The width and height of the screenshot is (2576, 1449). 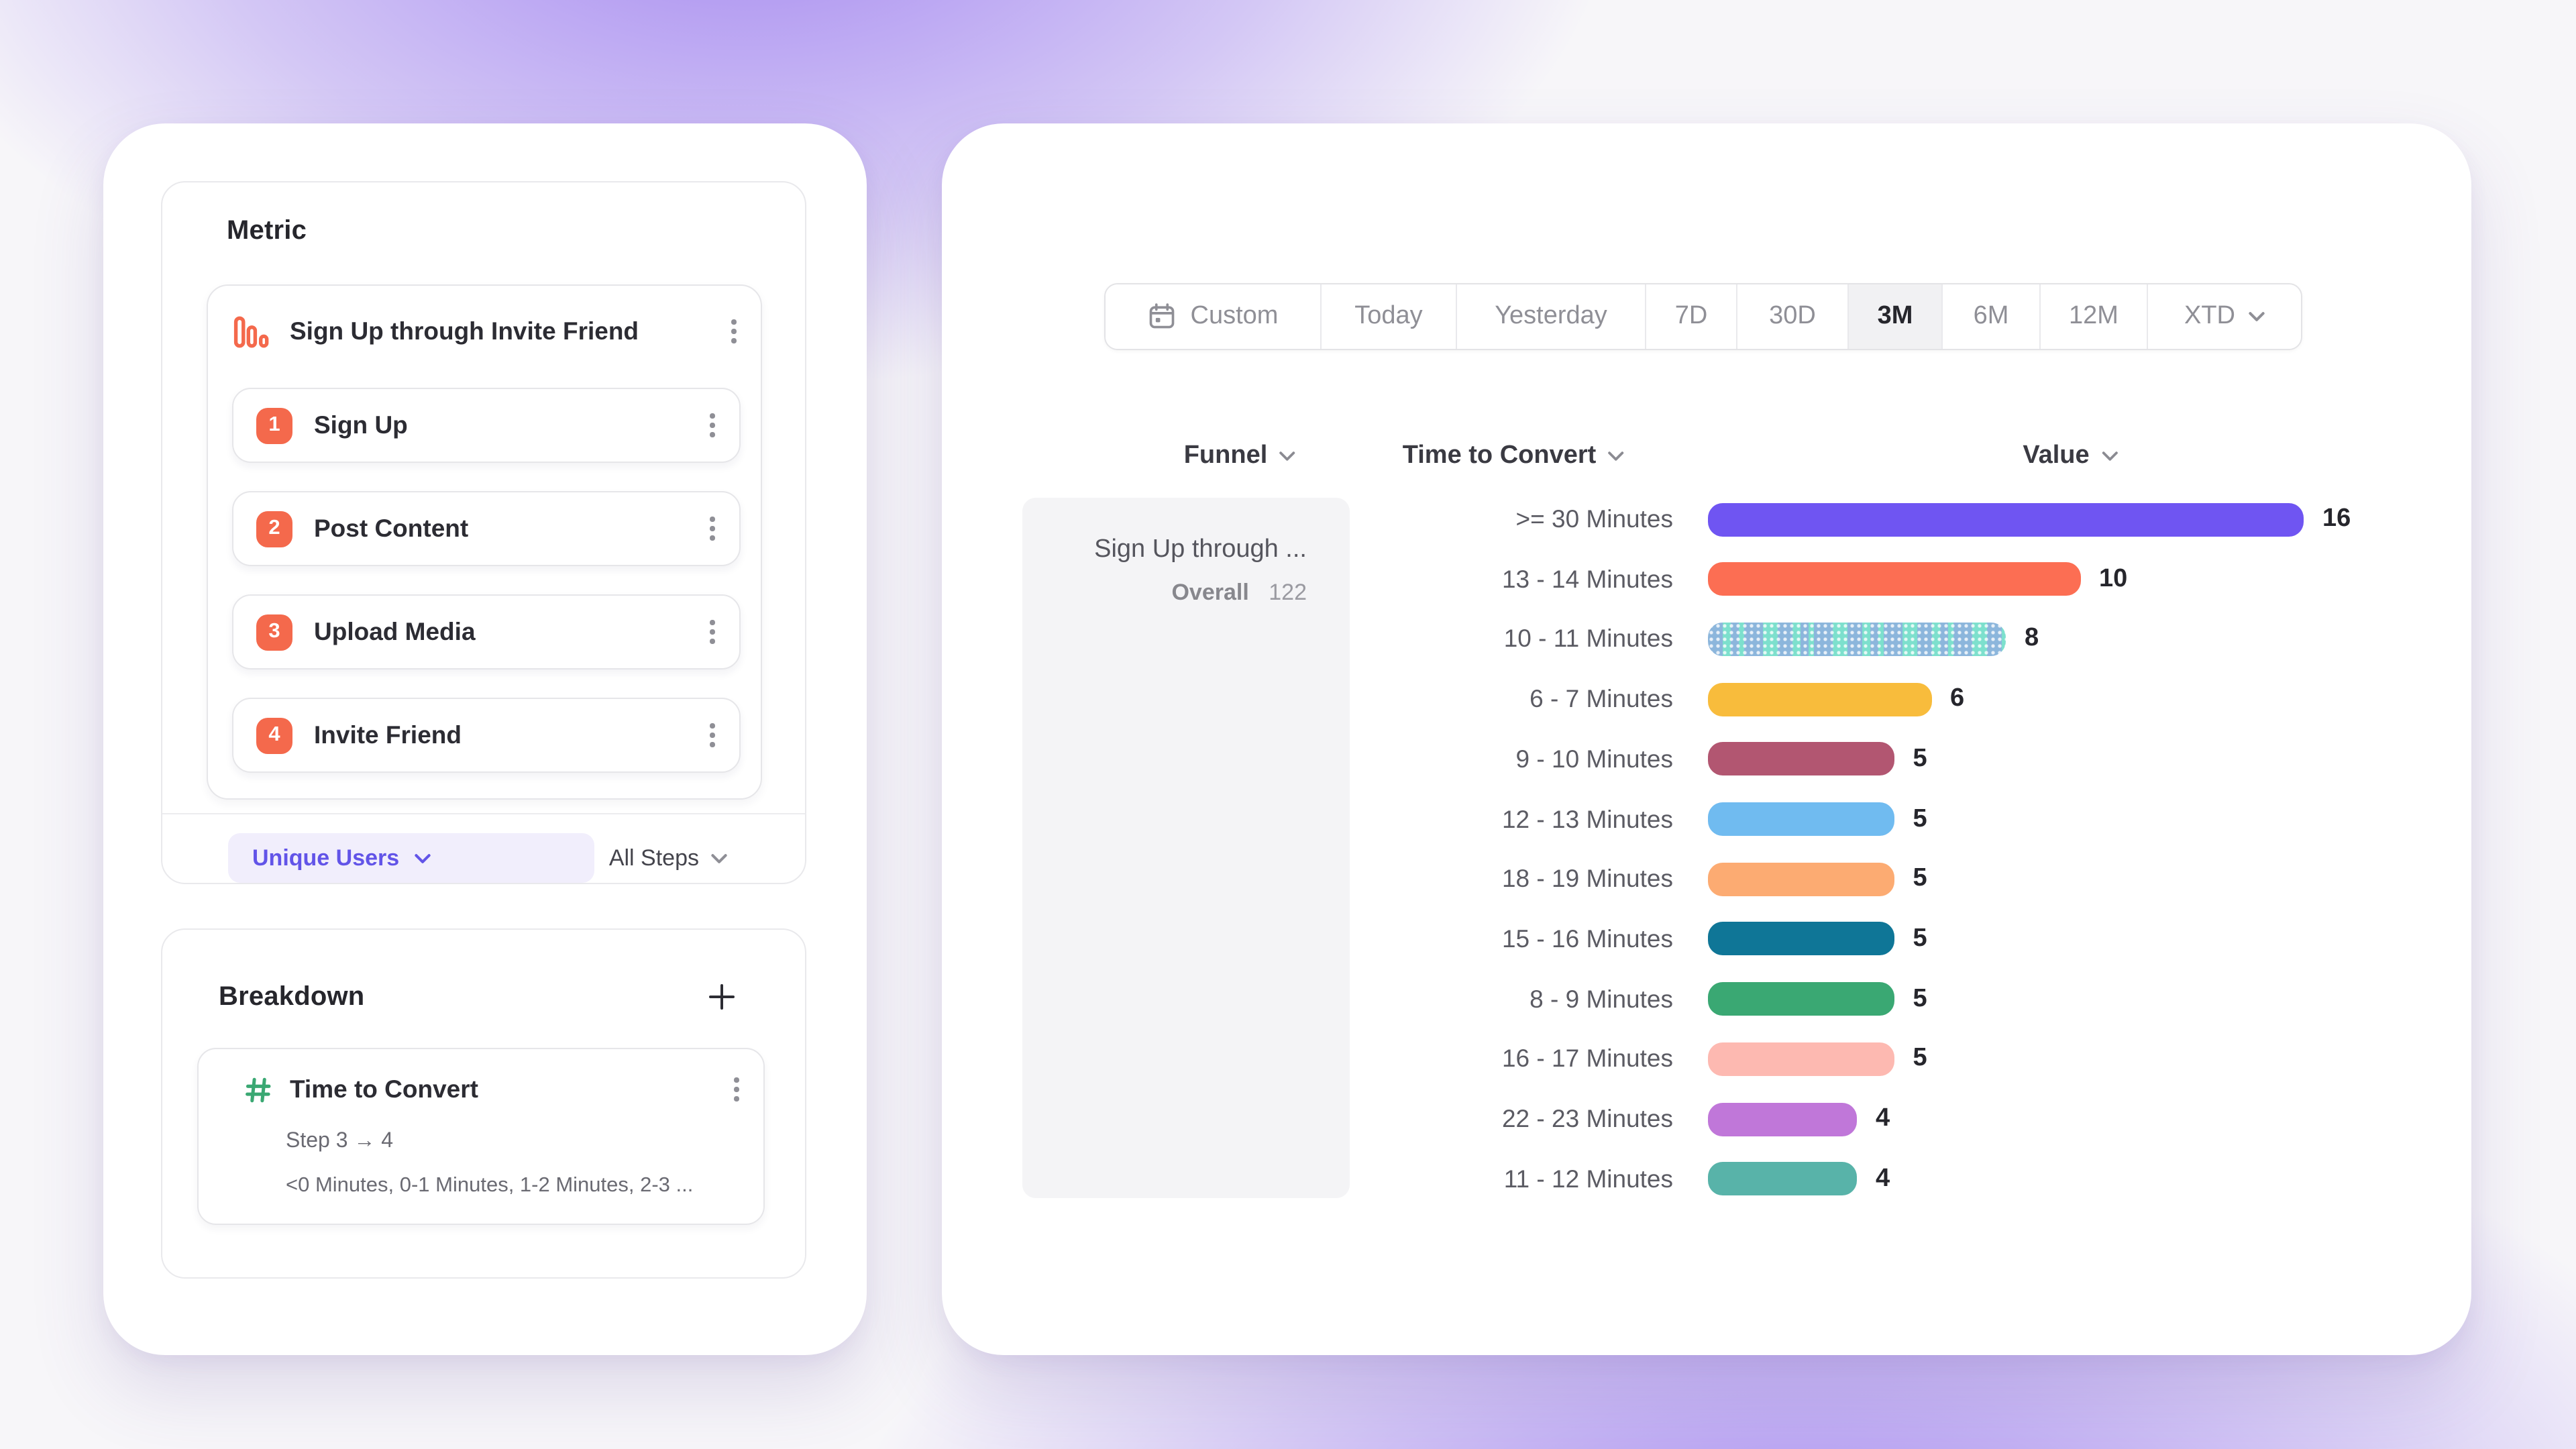 I want to click on step-label: Invite Friend, so click(x=388, y=734).